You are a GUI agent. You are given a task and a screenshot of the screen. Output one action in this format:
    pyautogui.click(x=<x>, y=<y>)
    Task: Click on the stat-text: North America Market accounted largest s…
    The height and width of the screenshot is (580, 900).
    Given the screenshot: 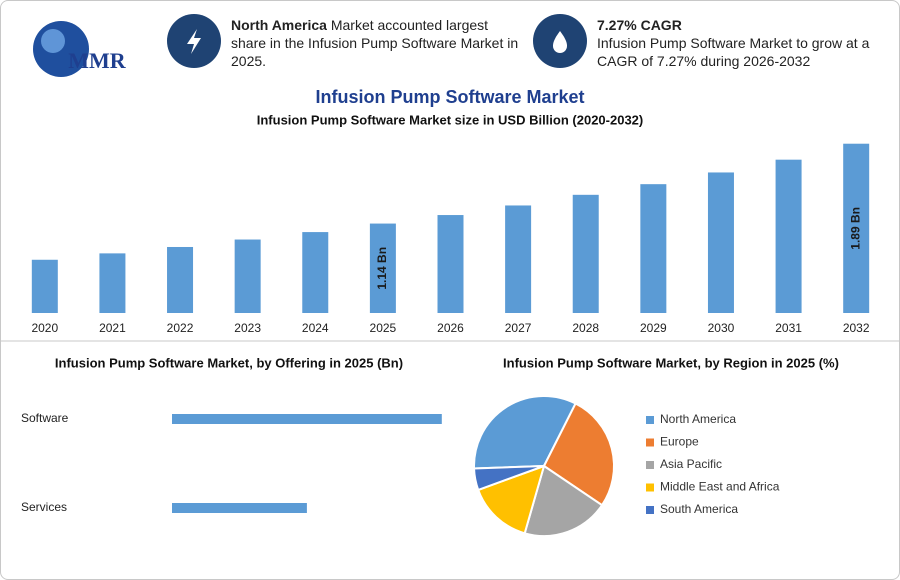 What is the action you would take?
    pyautogui.click(x=376, y=43)
    